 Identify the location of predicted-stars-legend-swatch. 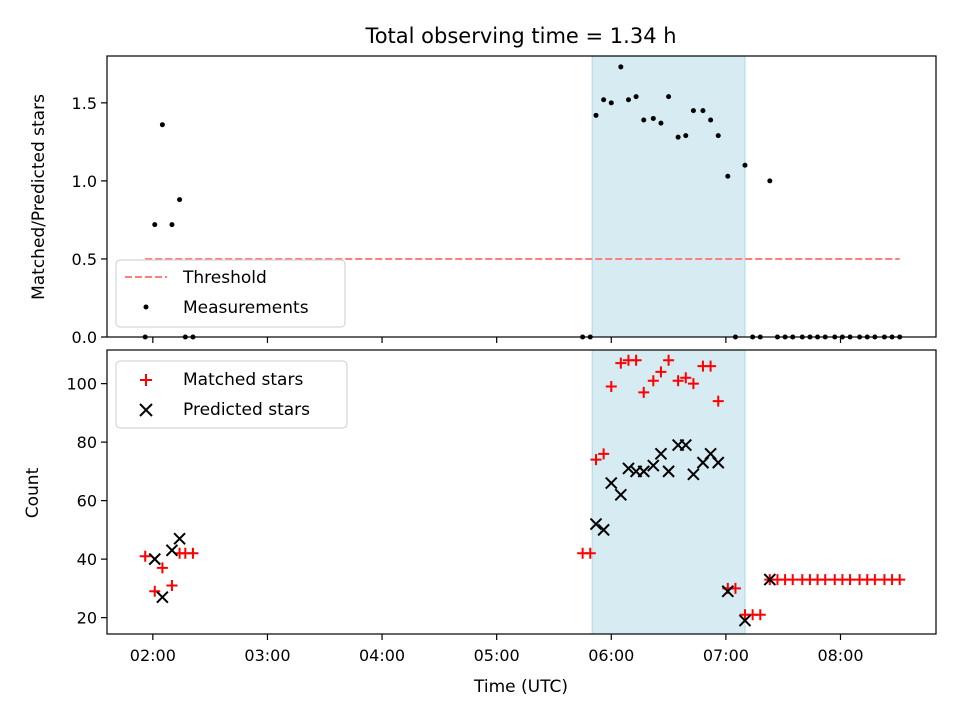
(146, 410).